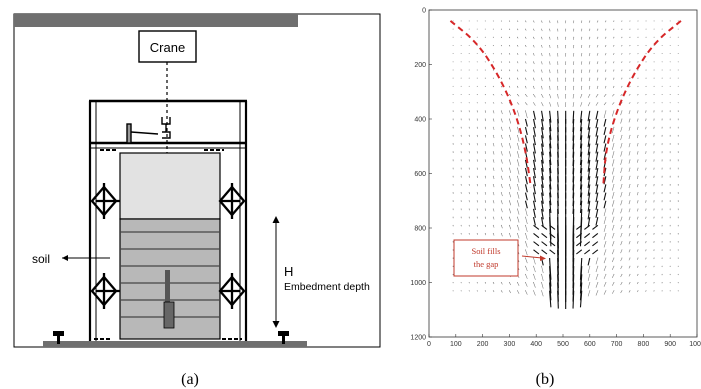 The image size is (701, 389). What do you see at coordinates (288, 271) in the screenshot?
I see `h-label: H` at bounding box center [288, 271].